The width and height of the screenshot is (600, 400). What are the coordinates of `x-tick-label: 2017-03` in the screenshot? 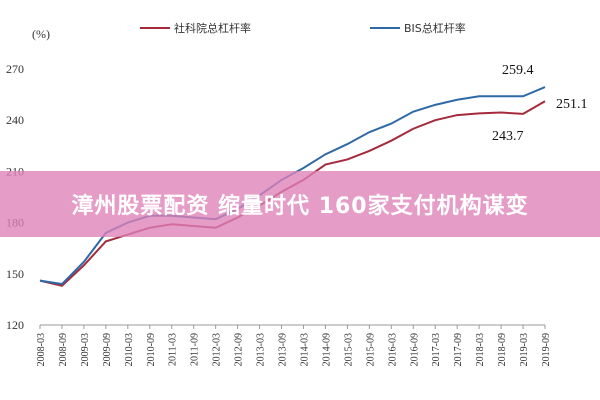 It's located at (436, 349).